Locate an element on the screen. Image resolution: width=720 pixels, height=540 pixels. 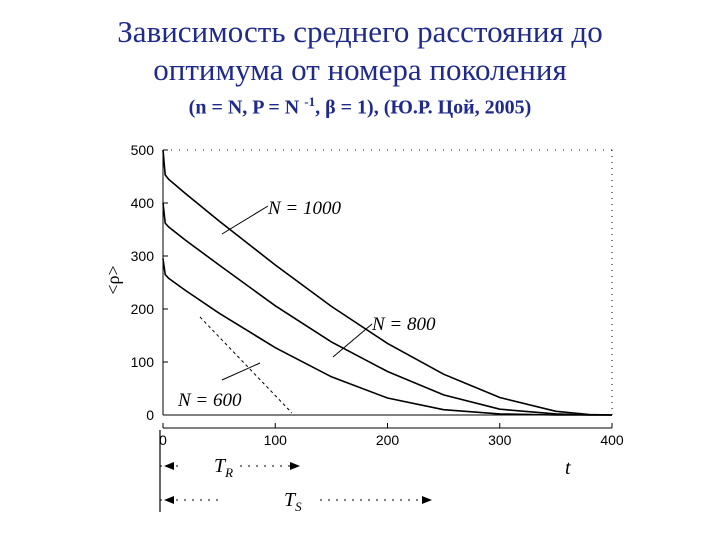
y-tick-label: 0 is located at coordinates (150, 415).